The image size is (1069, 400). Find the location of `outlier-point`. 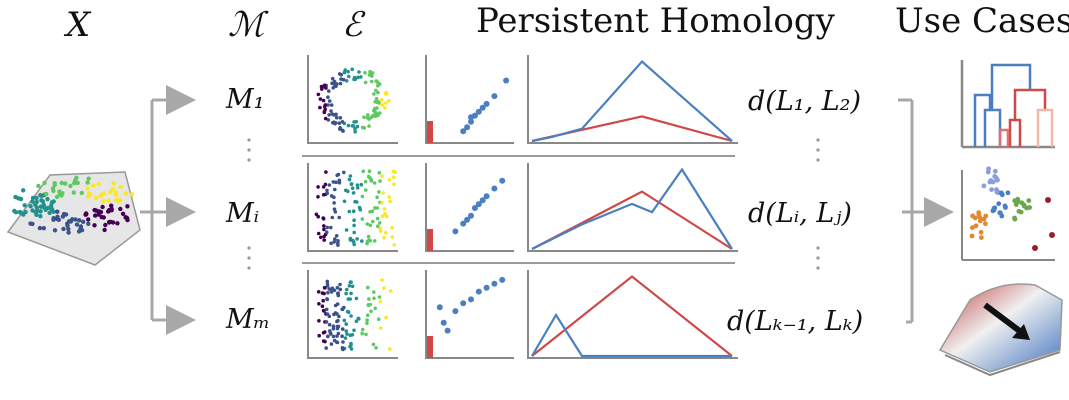

outlier-point is located at coordinates (1052, 235).